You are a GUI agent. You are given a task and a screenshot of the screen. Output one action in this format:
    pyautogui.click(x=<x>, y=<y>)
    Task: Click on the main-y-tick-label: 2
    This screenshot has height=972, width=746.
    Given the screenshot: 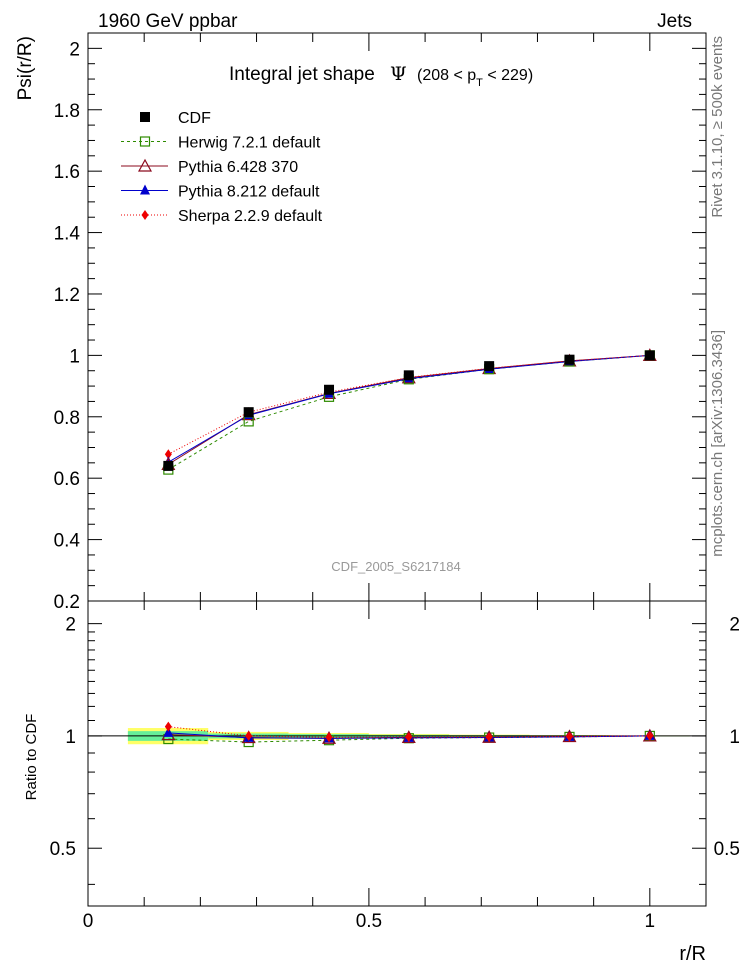 What is the action you would take?
    pyautogui.click(x=74, y=49)
    